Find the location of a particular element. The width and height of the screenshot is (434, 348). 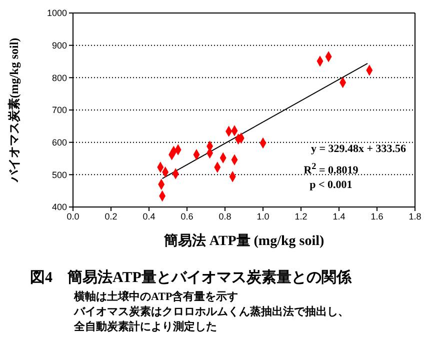

x-tick-label: 0.6 is located at coordinates (187, 216).